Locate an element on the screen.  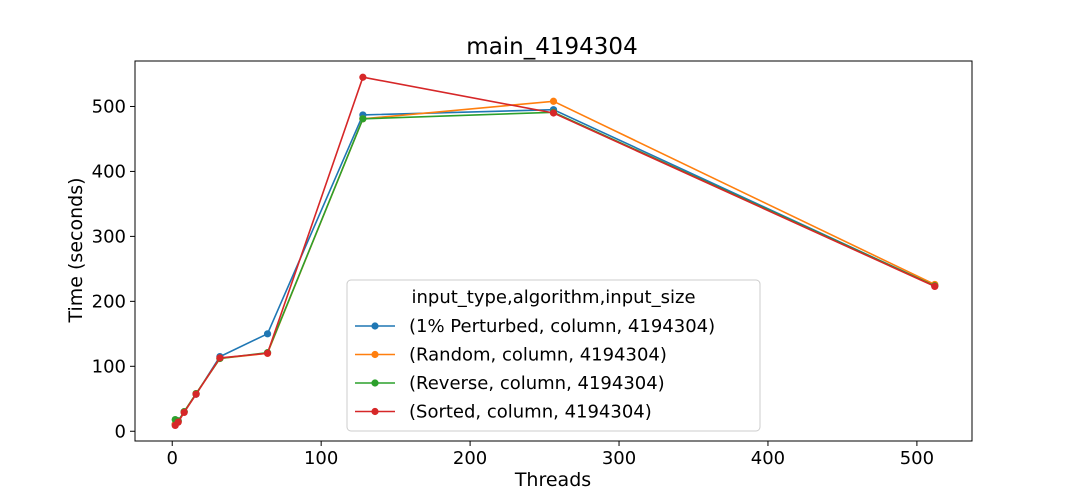
x-tick-label: 400 is located at coordinates (768, 458).